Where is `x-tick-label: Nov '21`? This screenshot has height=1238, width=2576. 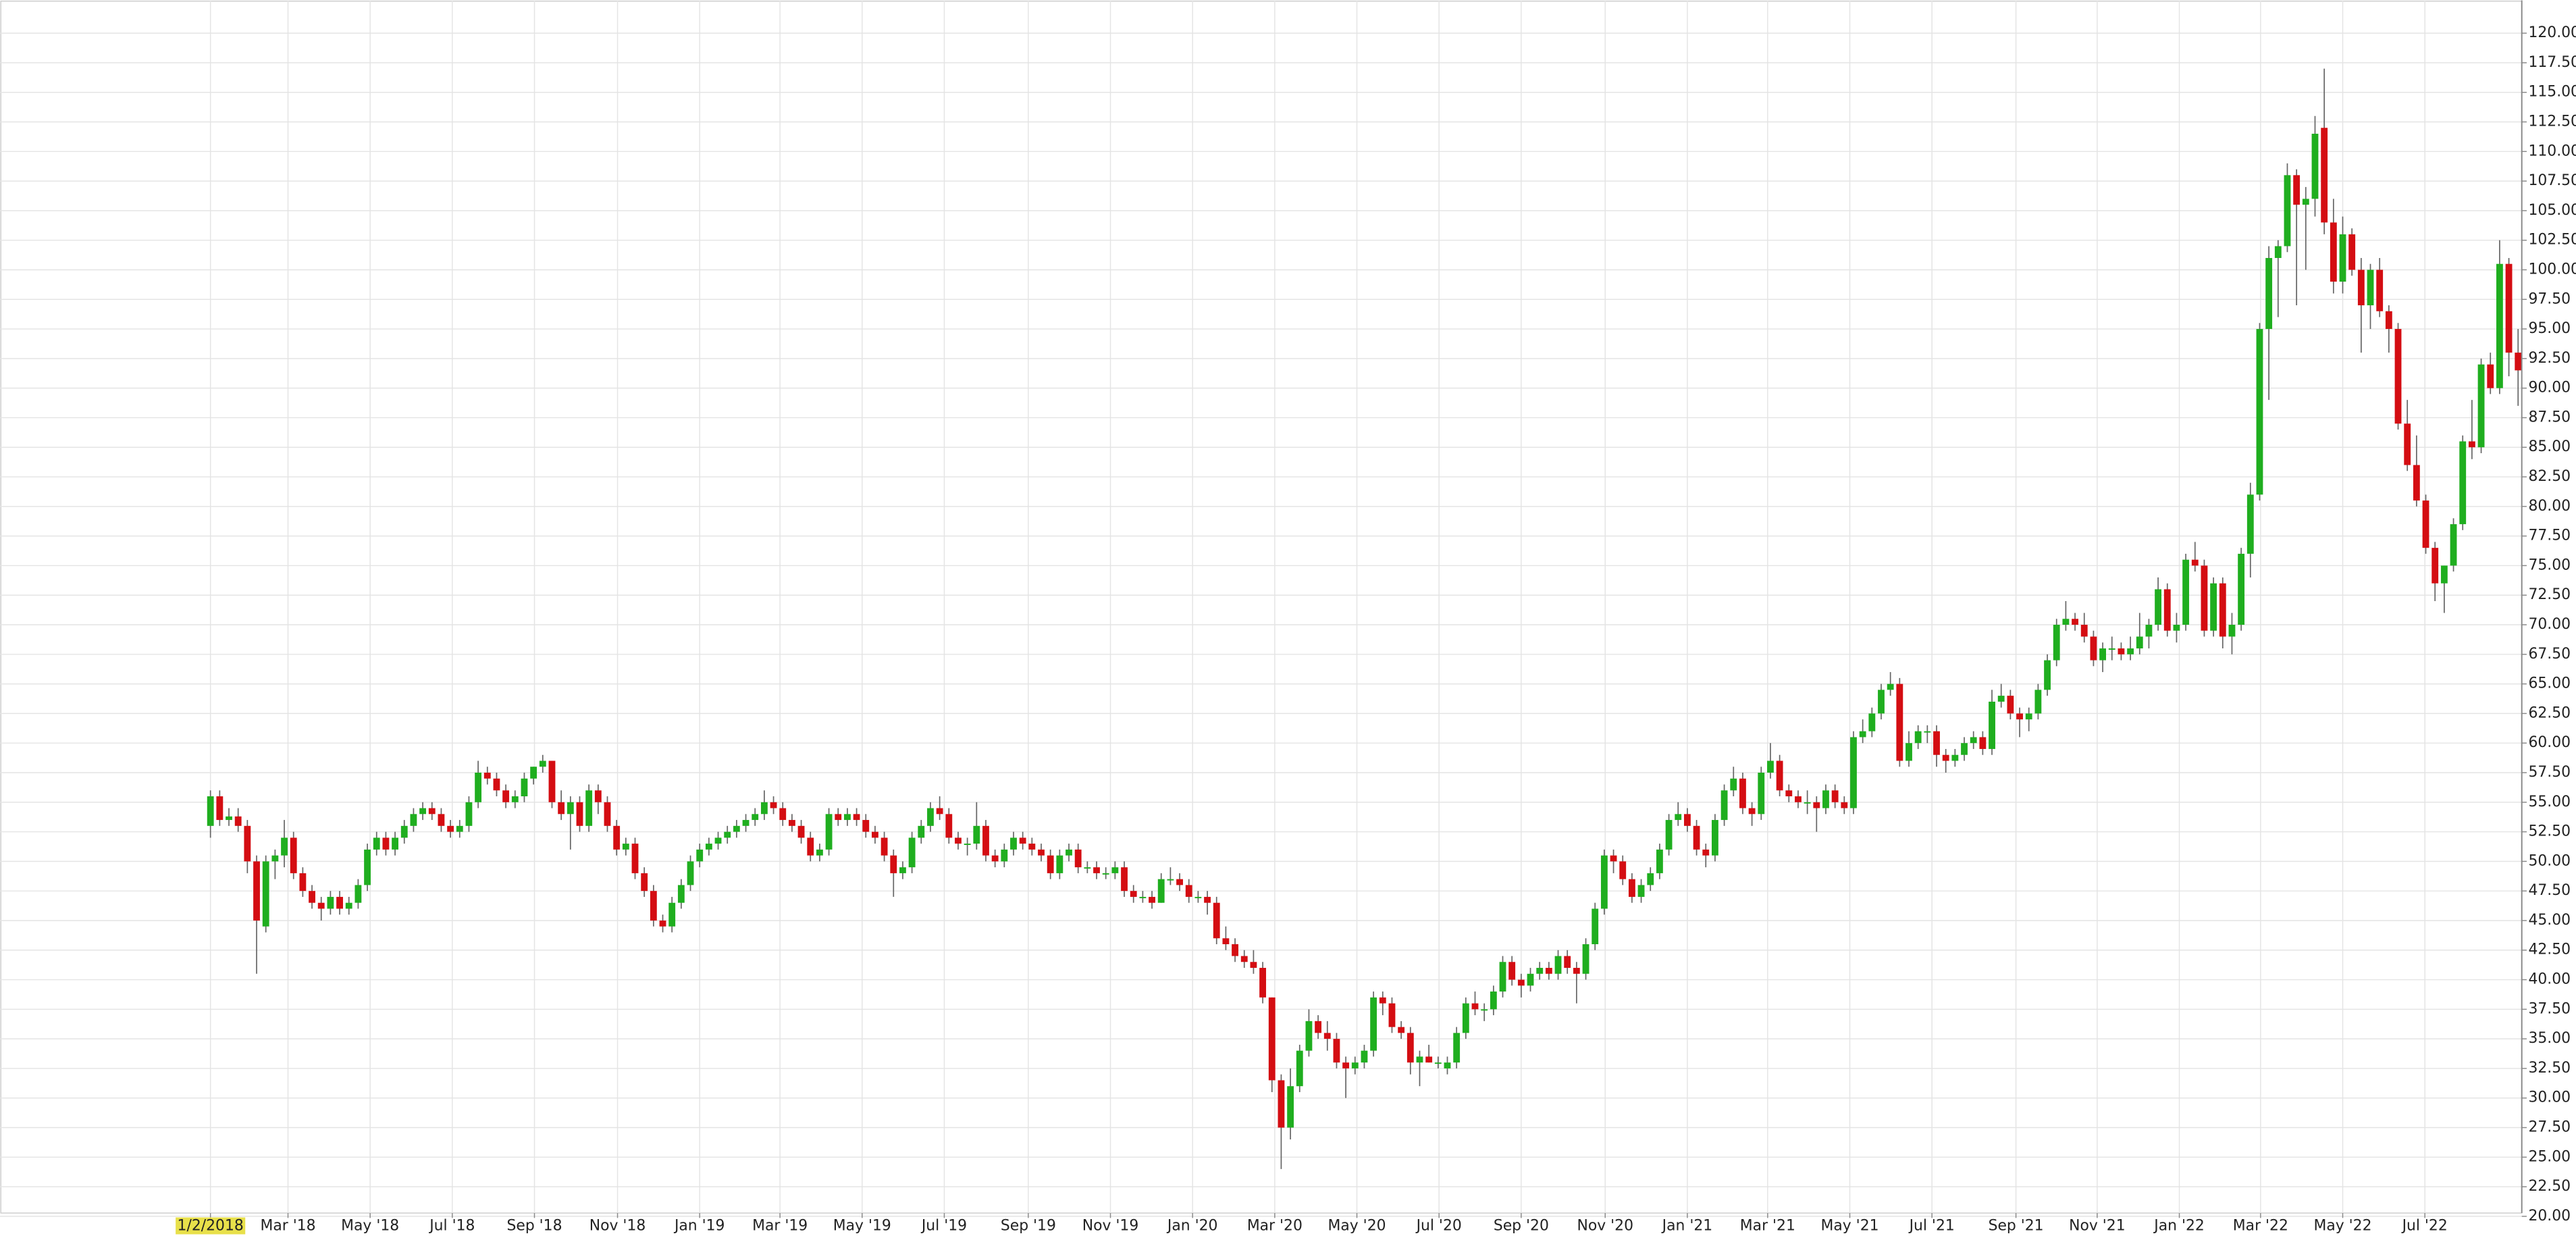
x-tick-label: Nov '21 is located at coordinates (2097, 1226).